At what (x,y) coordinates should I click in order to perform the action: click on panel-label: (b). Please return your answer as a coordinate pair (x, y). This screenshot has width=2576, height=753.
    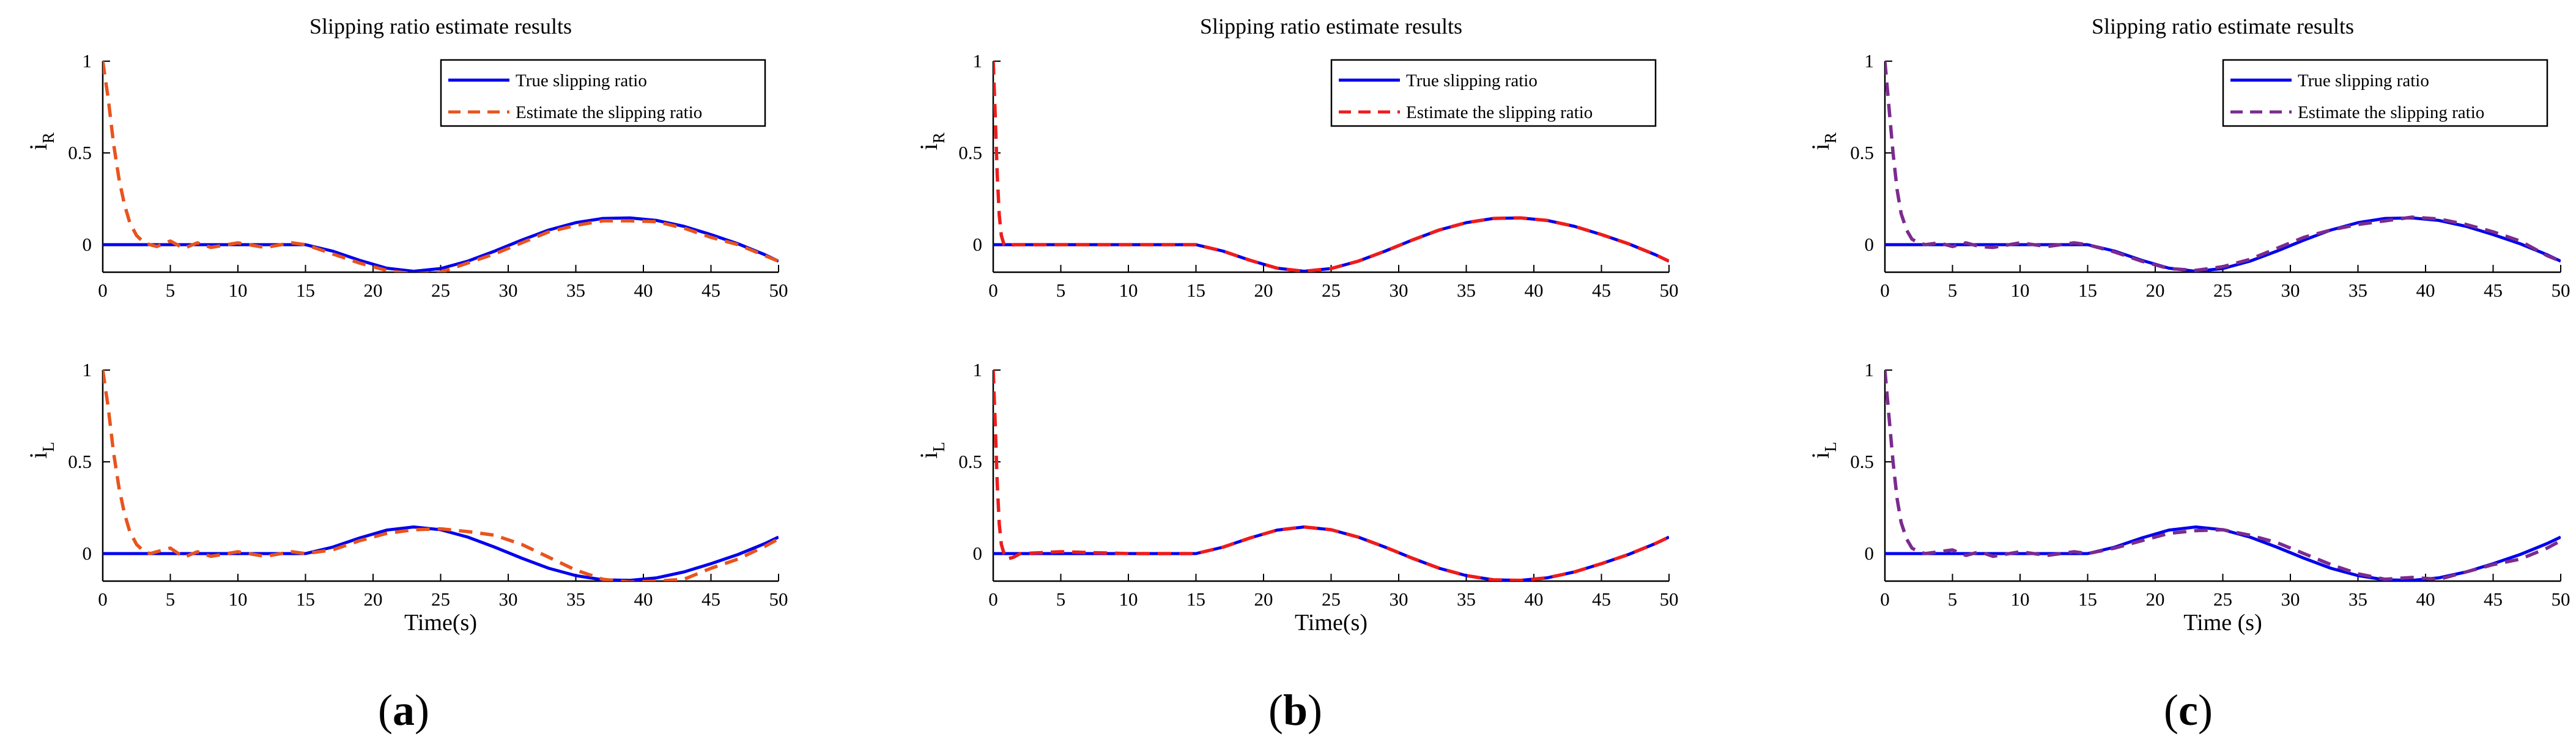
    Looking at the image, I should click on (1295, 711).